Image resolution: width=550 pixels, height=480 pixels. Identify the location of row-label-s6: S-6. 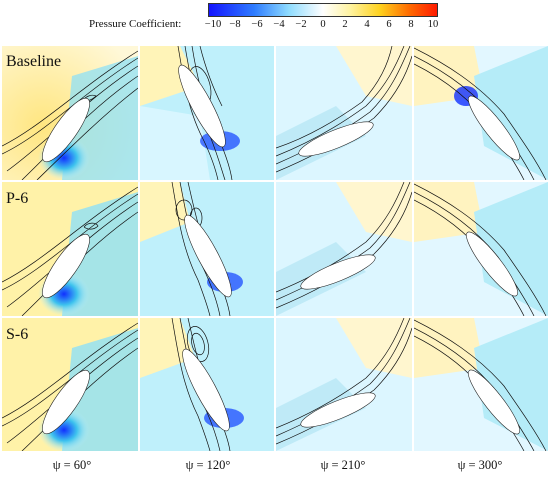
(17, 334).